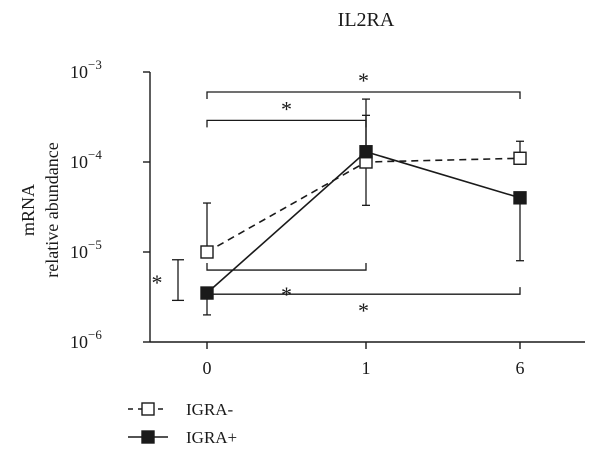  What do you see at coordinates (182, 437) in the screenshot?
I see `legend-entry: IGRA+` at bounding box center [182, 437].